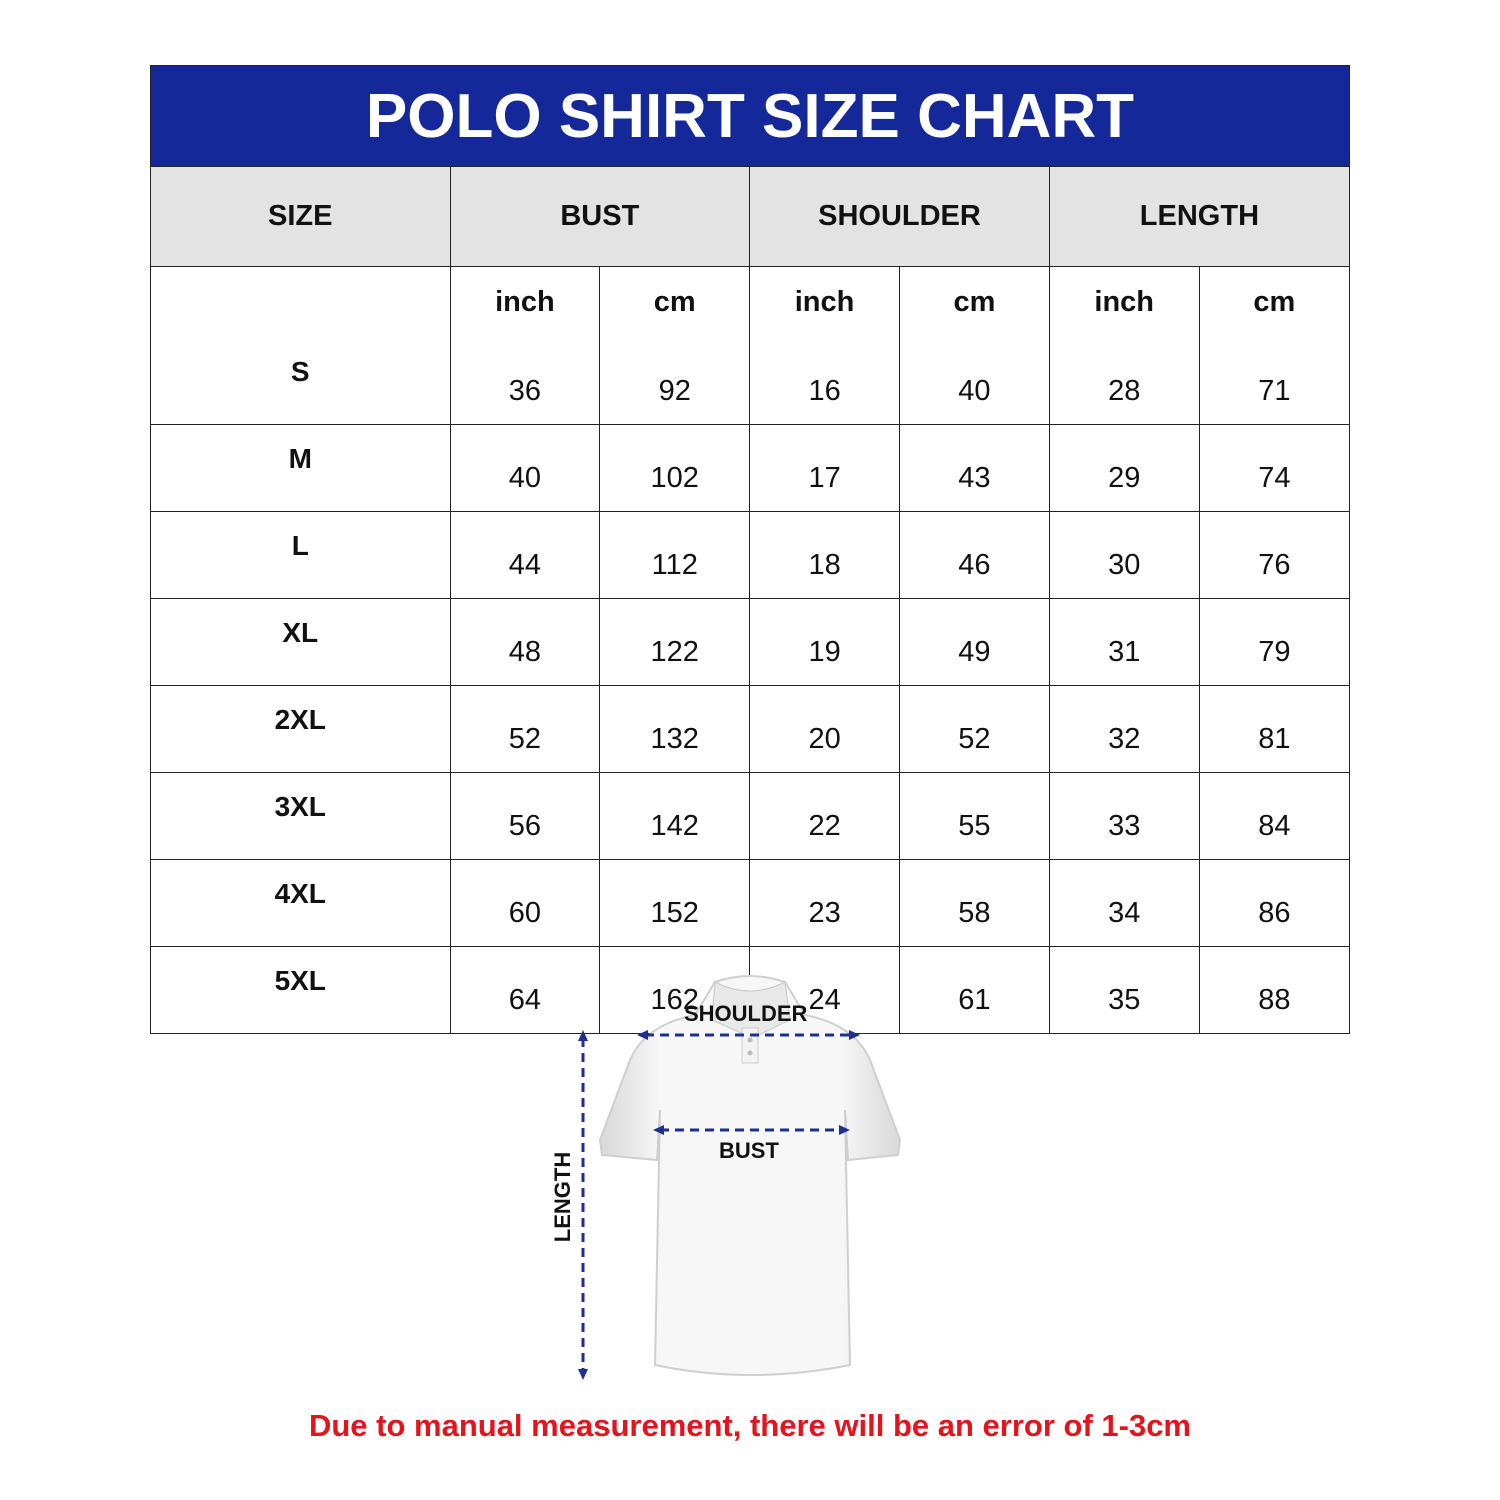  I want to click on header-size: SIZE, so click(301, 217).